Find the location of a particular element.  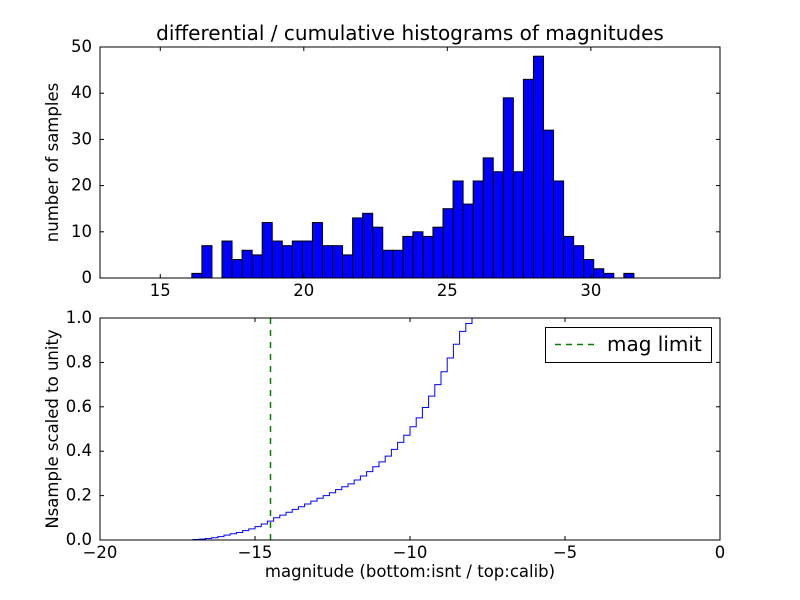

y-tick-label: 30 is located at coordinates (81, 138).